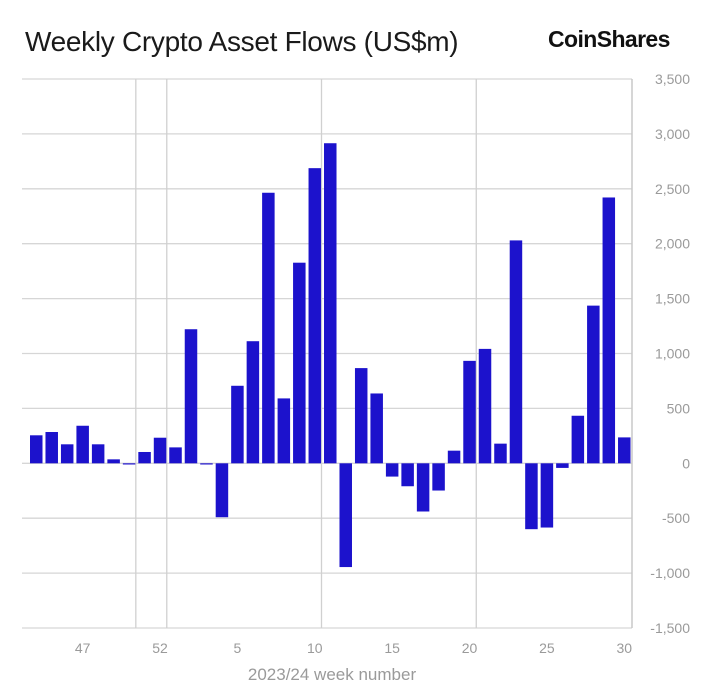 The width and height of the screenshot is (711, 690). What do you see at coordinates (609, 39) in the screenshot?
I see `coinshares-logo: CoinShares` at bounding box center [609, 39].